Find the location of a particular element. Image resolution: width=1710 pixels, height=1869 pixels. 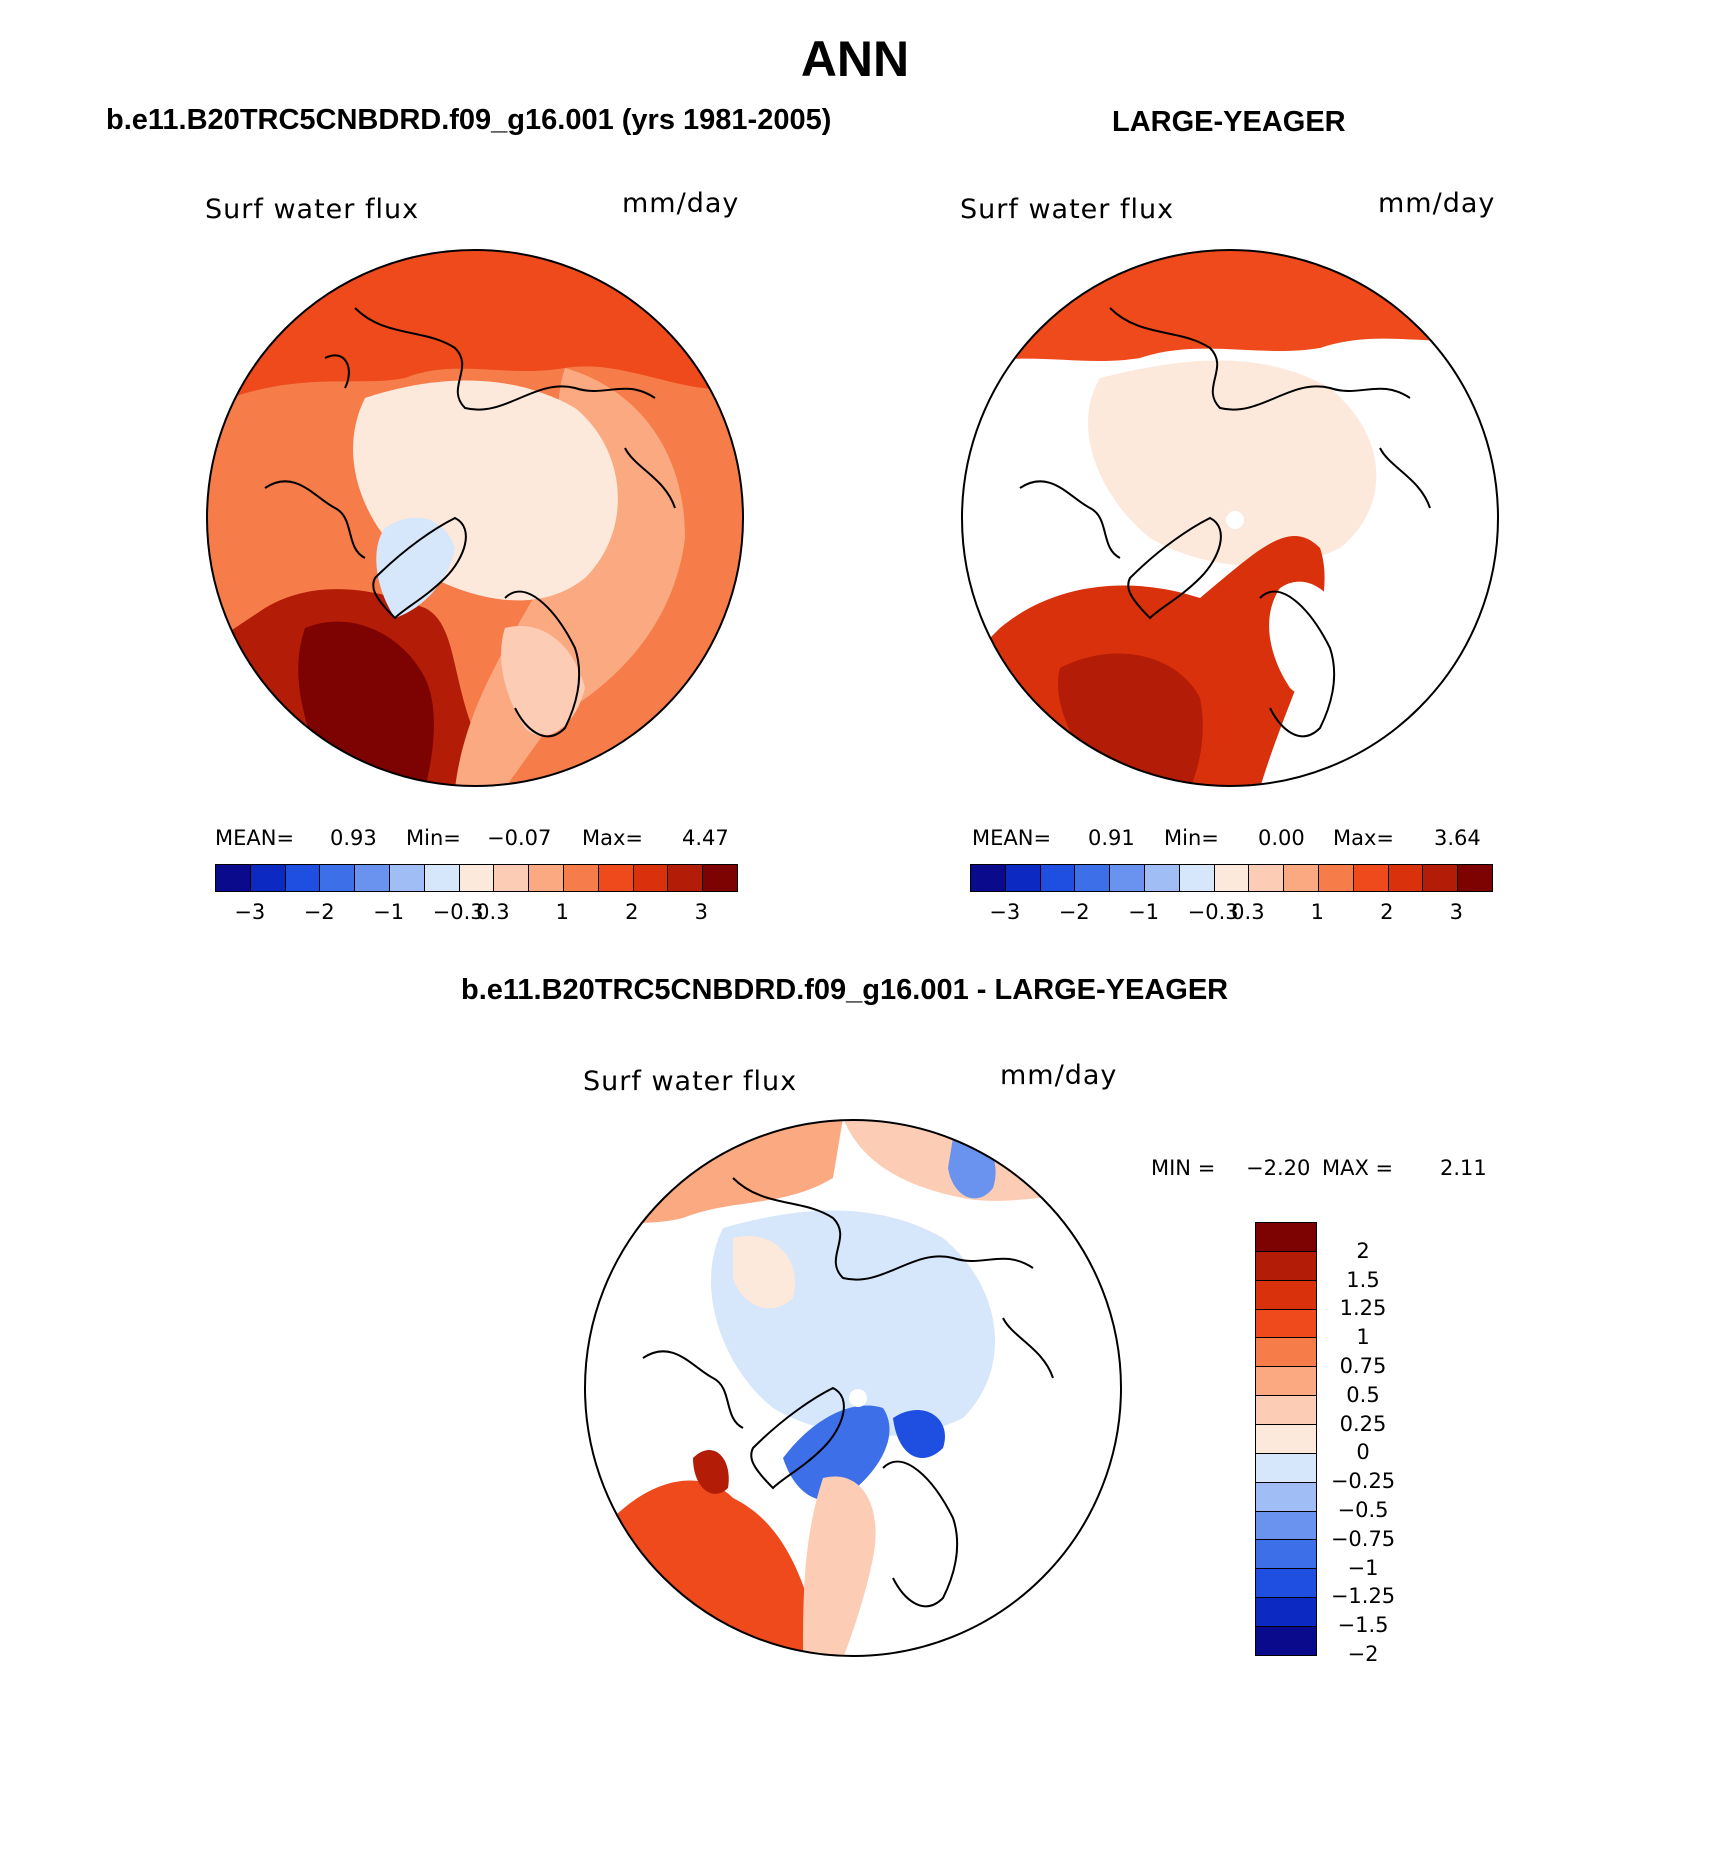

map-3-pole-point is located at coordinates (858, 1398).